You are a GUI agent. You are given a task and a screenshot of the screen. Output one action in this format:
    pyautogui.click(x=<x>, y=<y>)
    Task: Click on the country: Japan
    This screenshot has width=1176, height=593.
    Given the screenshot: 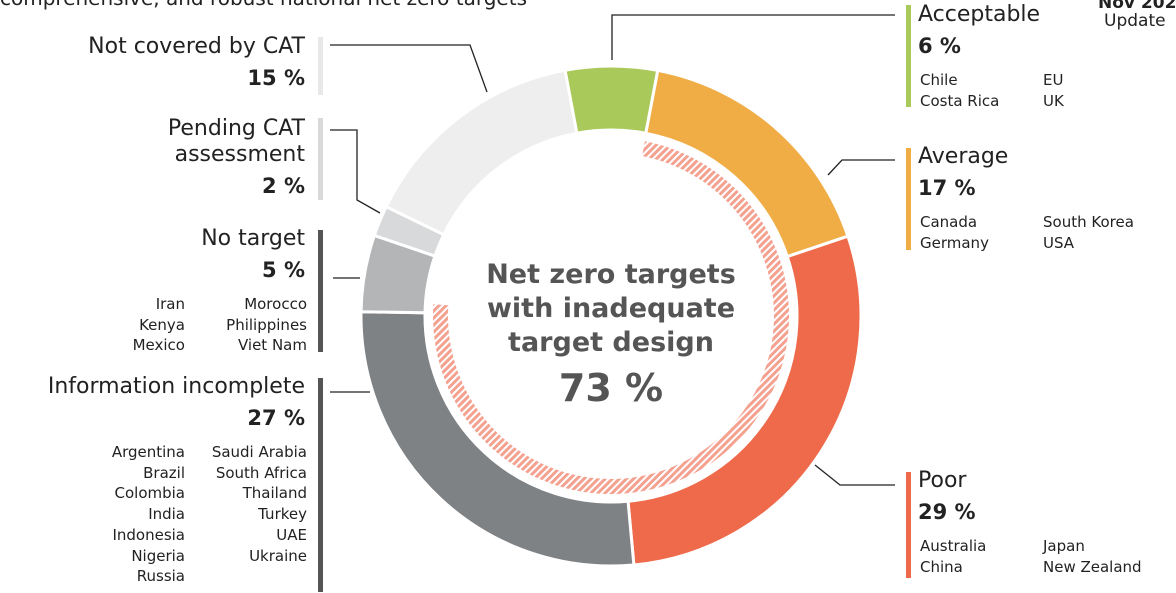 What is the action you would take?
    pyautogui.click(x=1064, y=546)
    